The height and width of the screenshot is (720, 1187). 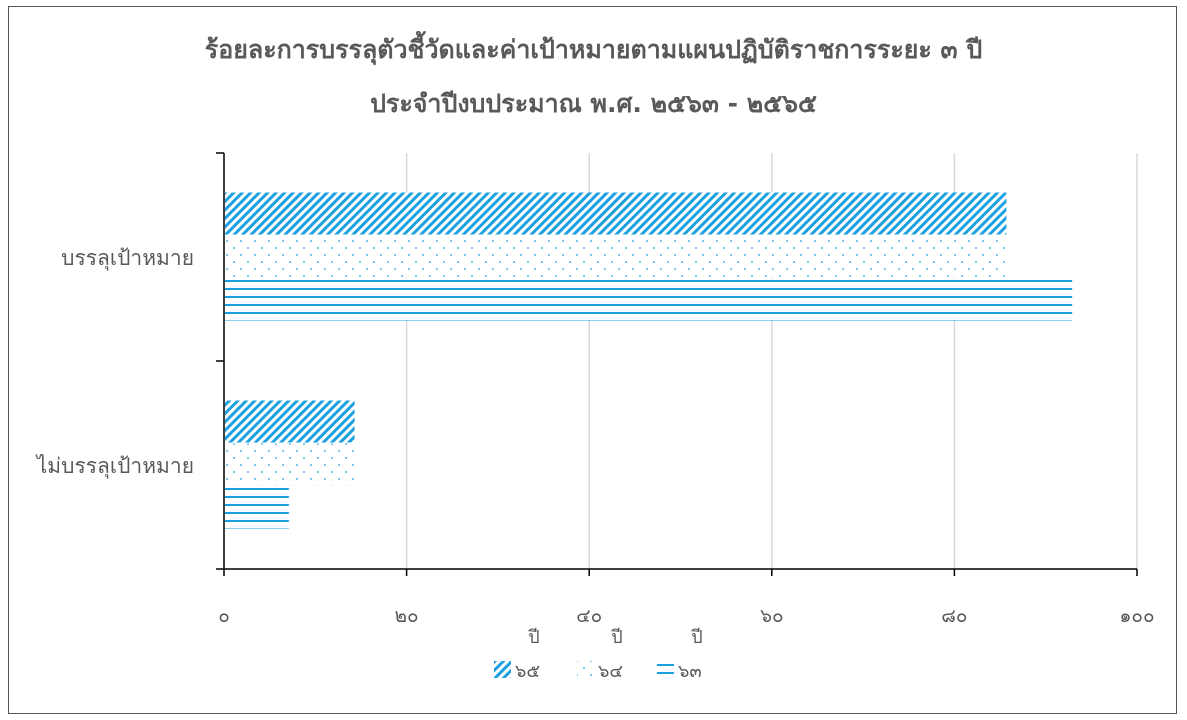 I want to click on x-tick-label: ๔๐, so click(x=589, y=616).